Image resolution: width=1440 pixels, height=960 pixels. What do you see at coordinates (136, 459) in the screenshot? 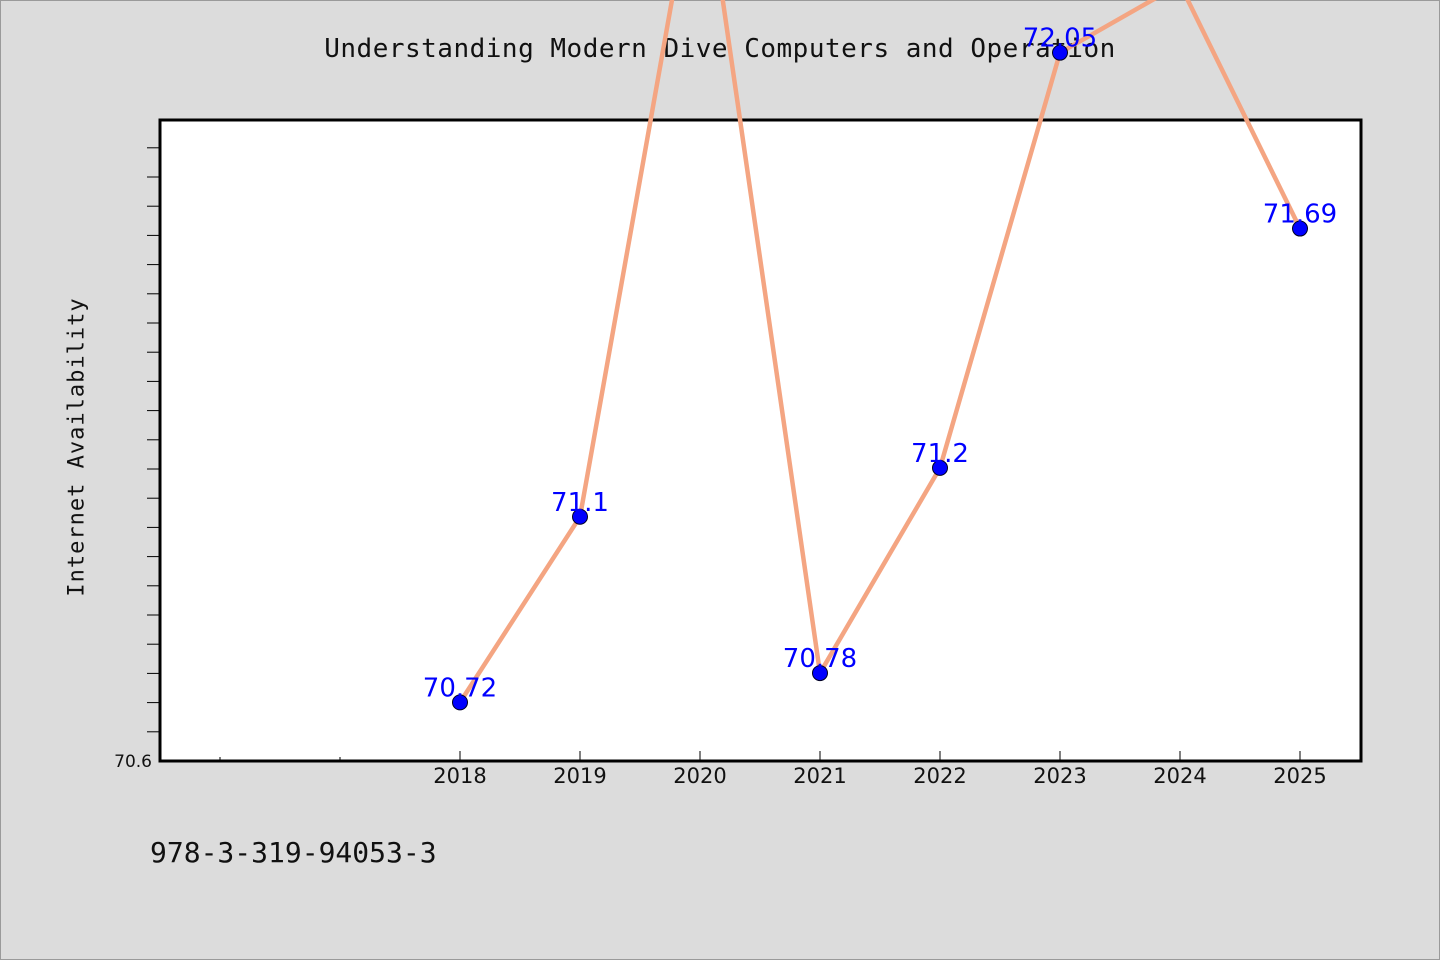
I see `y-axis-ticks: 70.6` at bounding box center [136, 459].